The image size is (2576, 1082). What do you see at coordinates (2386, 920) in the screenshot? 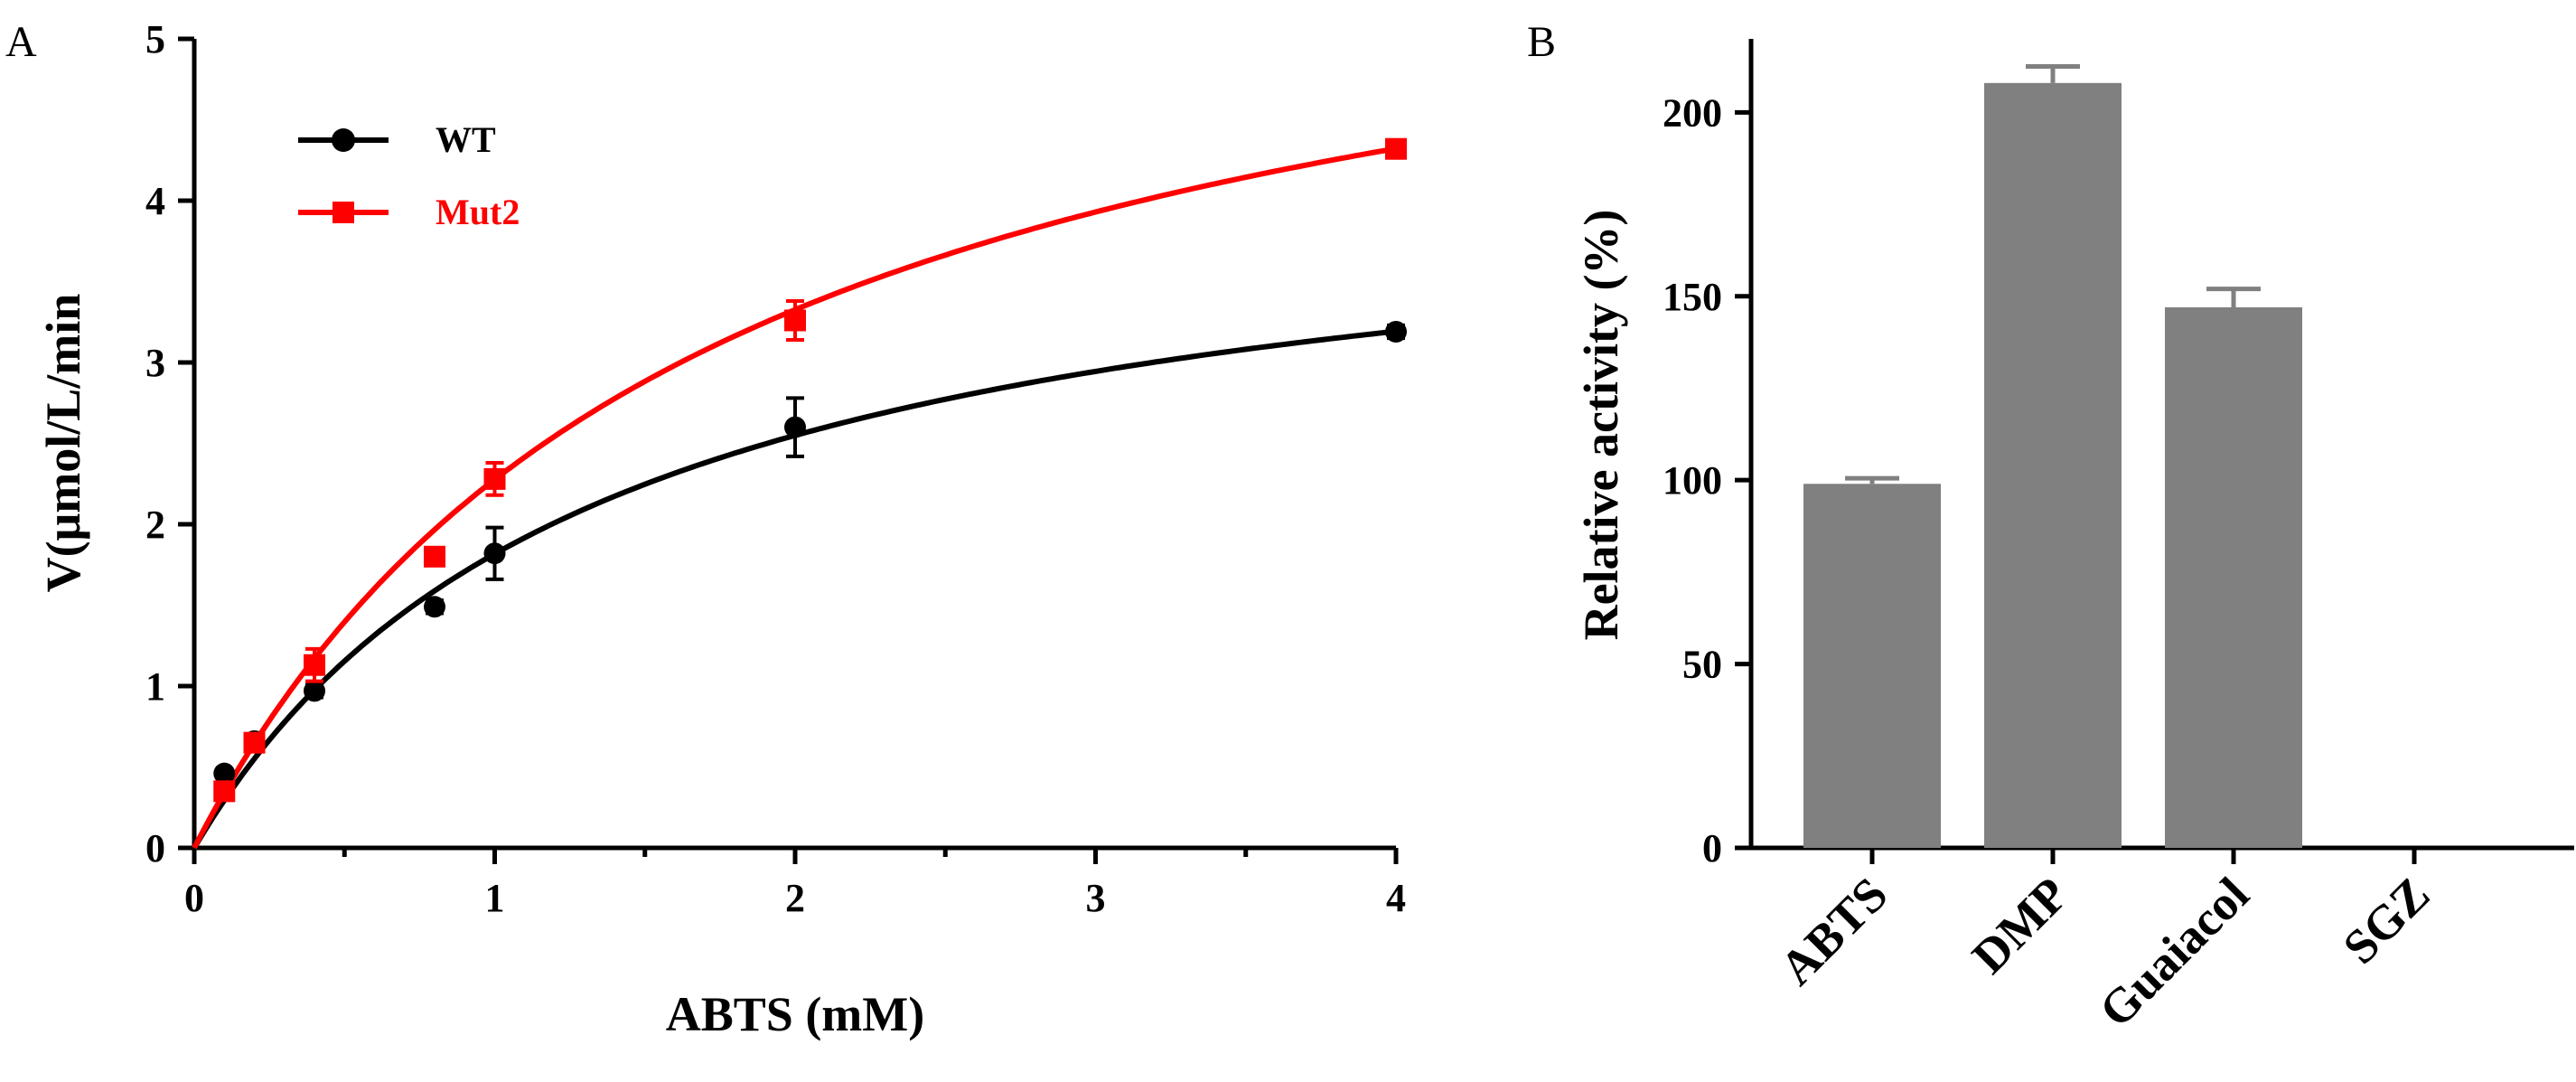
I see `category-label-sgz: SGZ` at bounding box center [2386, 920].